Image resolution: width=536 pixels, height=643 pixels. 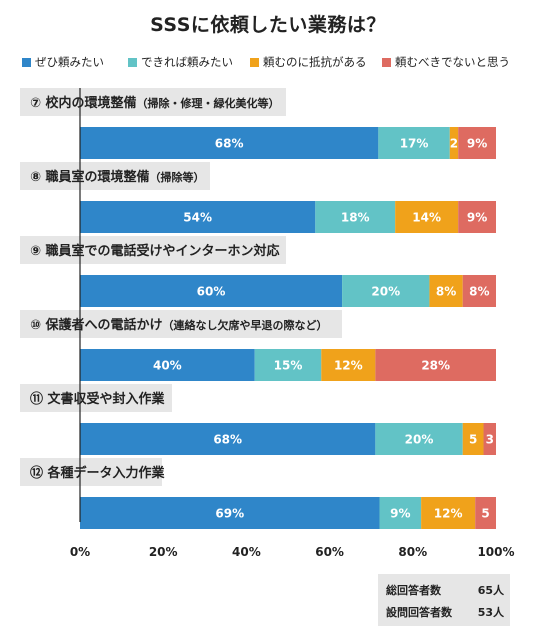 I want to click on data-label: 54%, so click(x=197, y=218).